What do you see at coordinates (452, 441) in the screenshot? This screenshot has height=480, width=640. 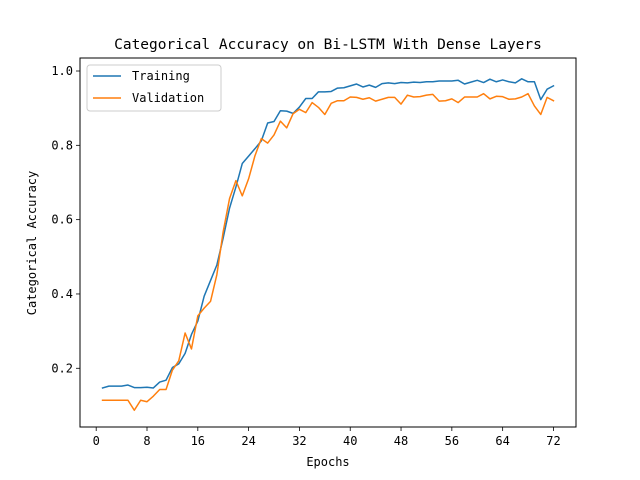 I see `x-tick-label: 56` at bounding box center [452, 441].